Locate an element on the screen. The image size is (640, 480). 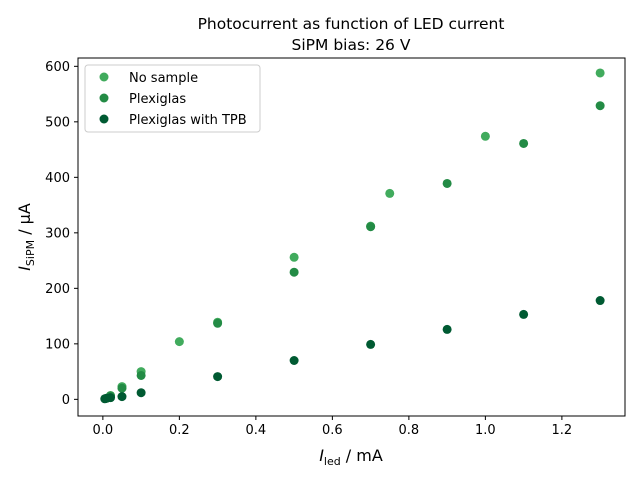
x-tick-label-2: 0.4 is located at coordinates (256, 430).